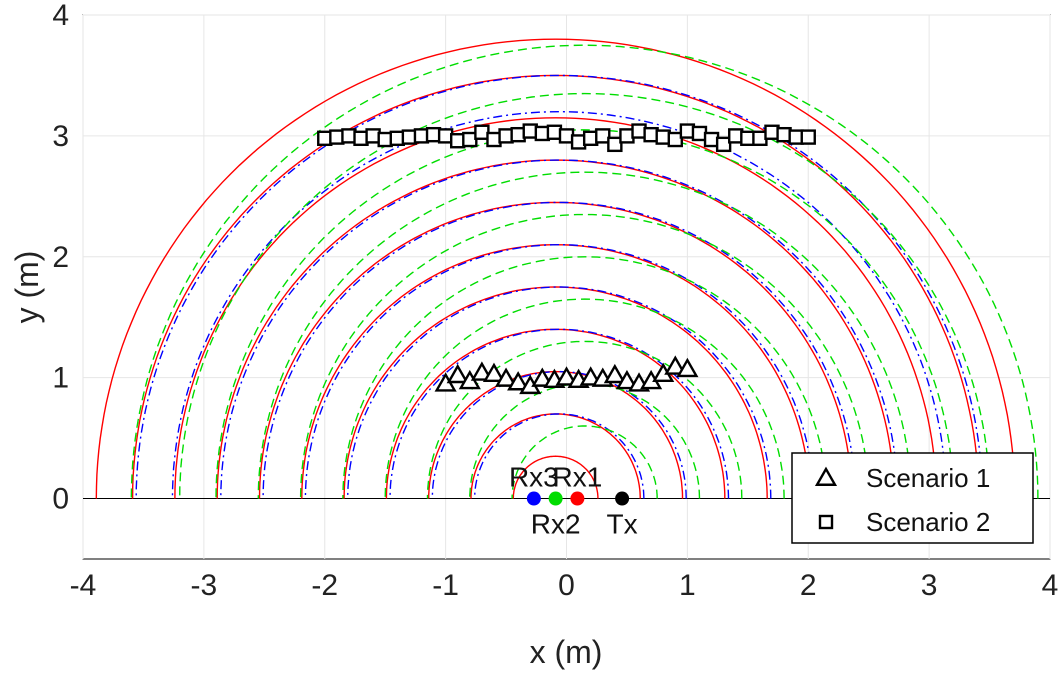 This screenshot has width=1063, height=675. I want to click on x-tick-label: 4, so click(1050, 585).